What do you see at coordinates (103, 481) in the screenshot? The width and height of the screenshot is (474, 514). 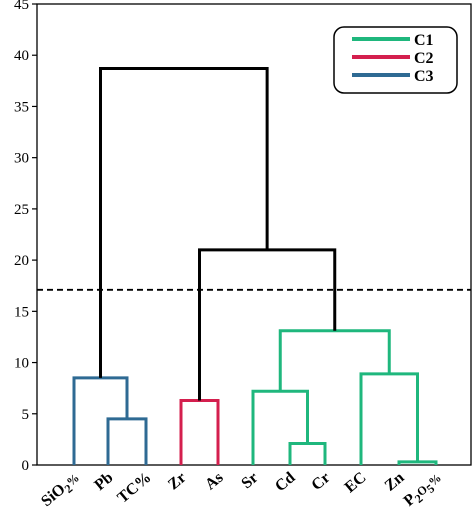 I see `leaf-label: Pb` at bounding box center [103, 481].